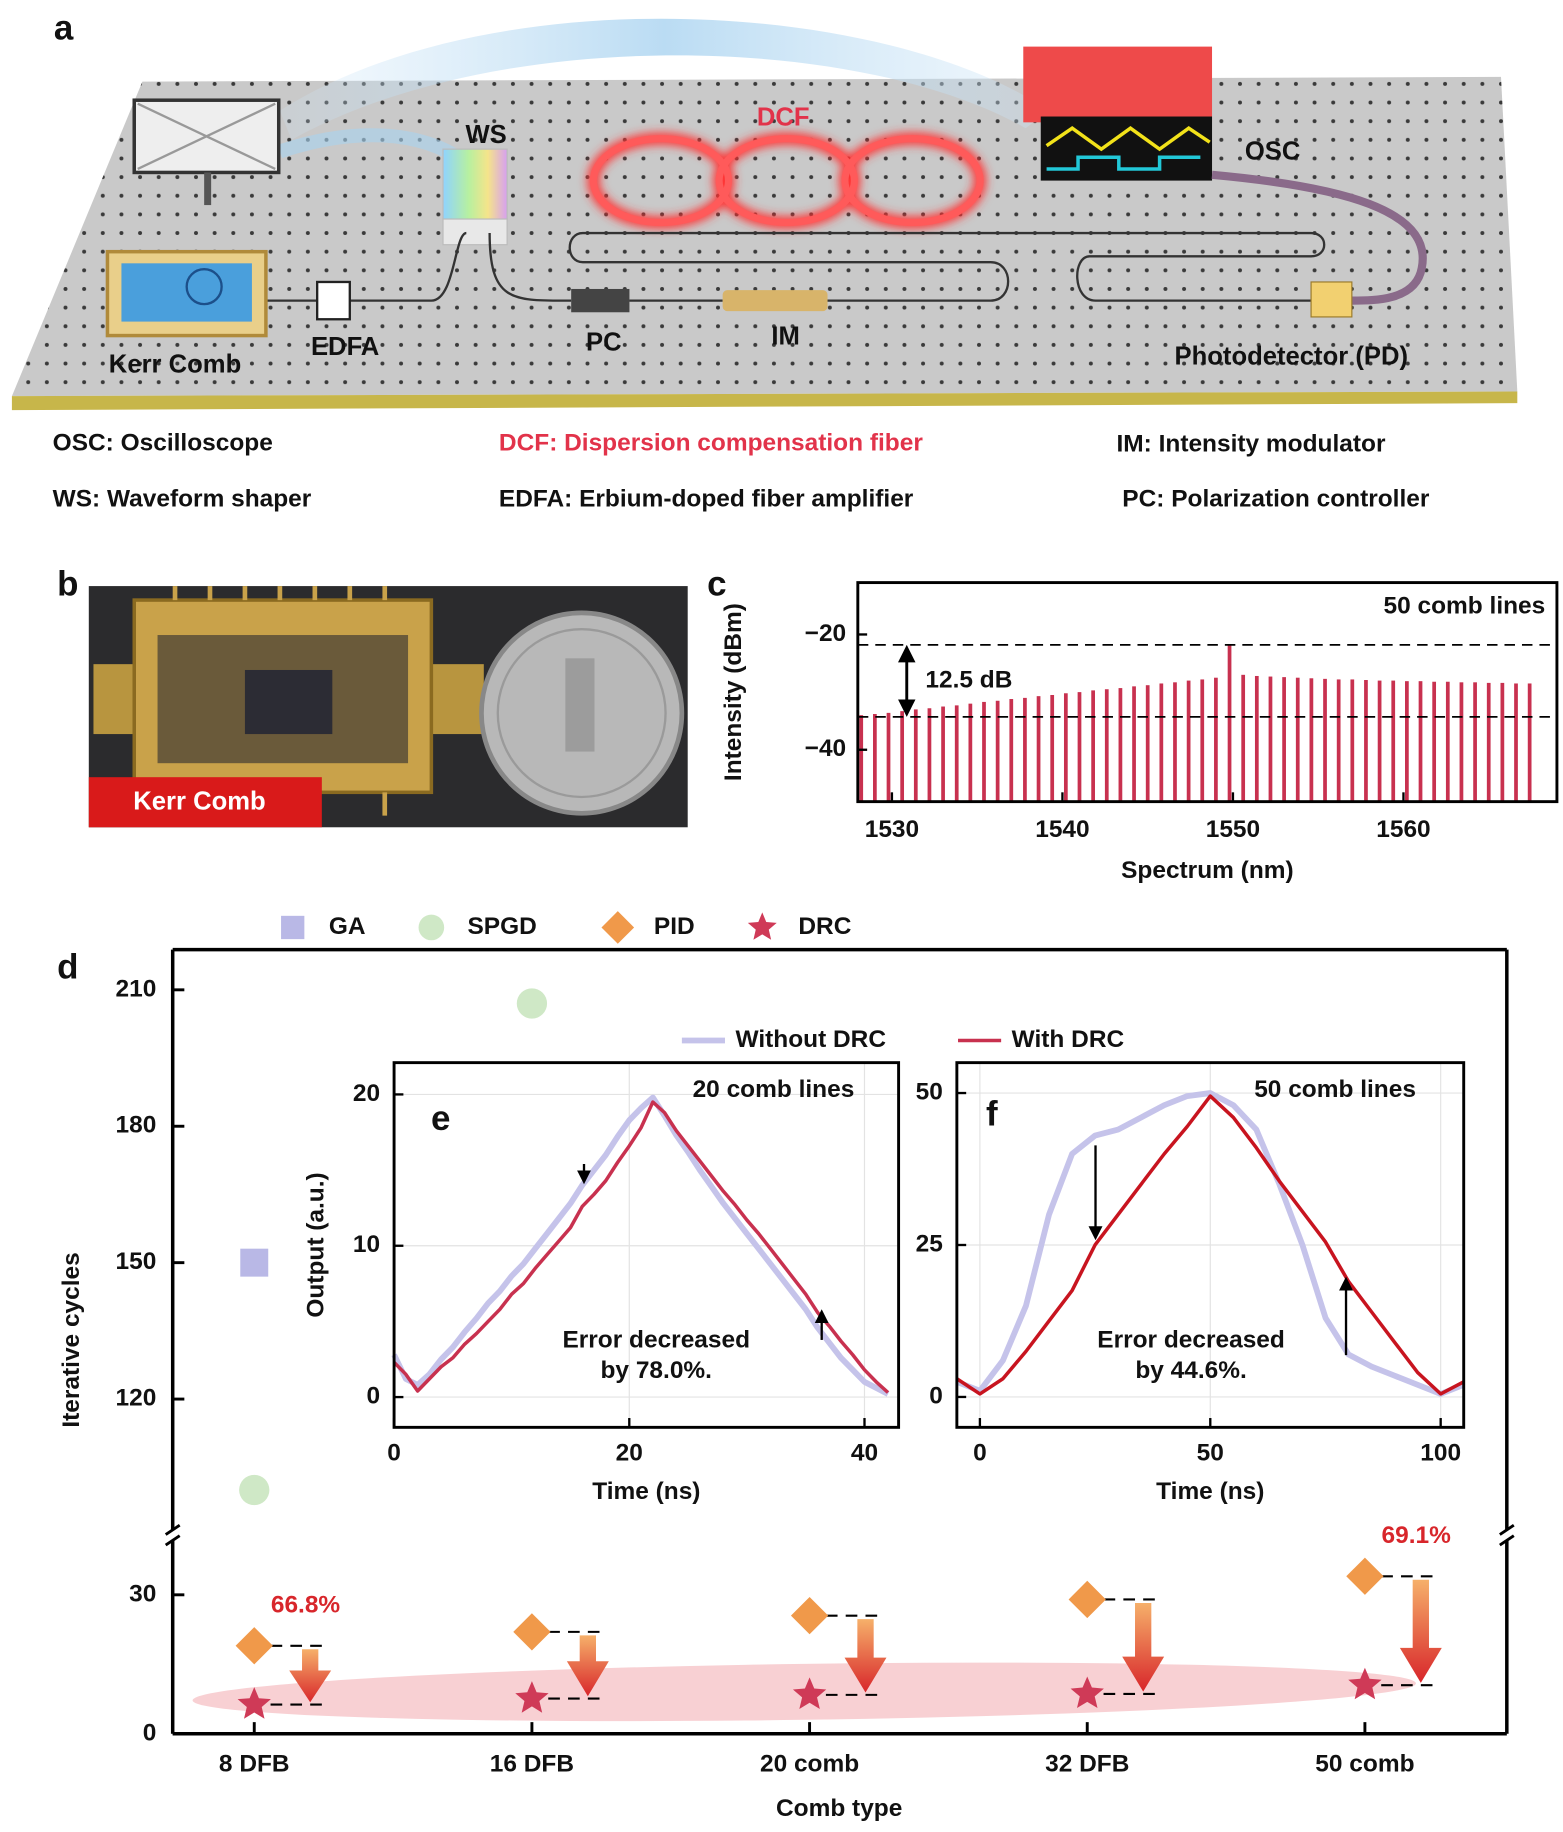  I want to click on y-tick-label: −20, so click(825, 633).